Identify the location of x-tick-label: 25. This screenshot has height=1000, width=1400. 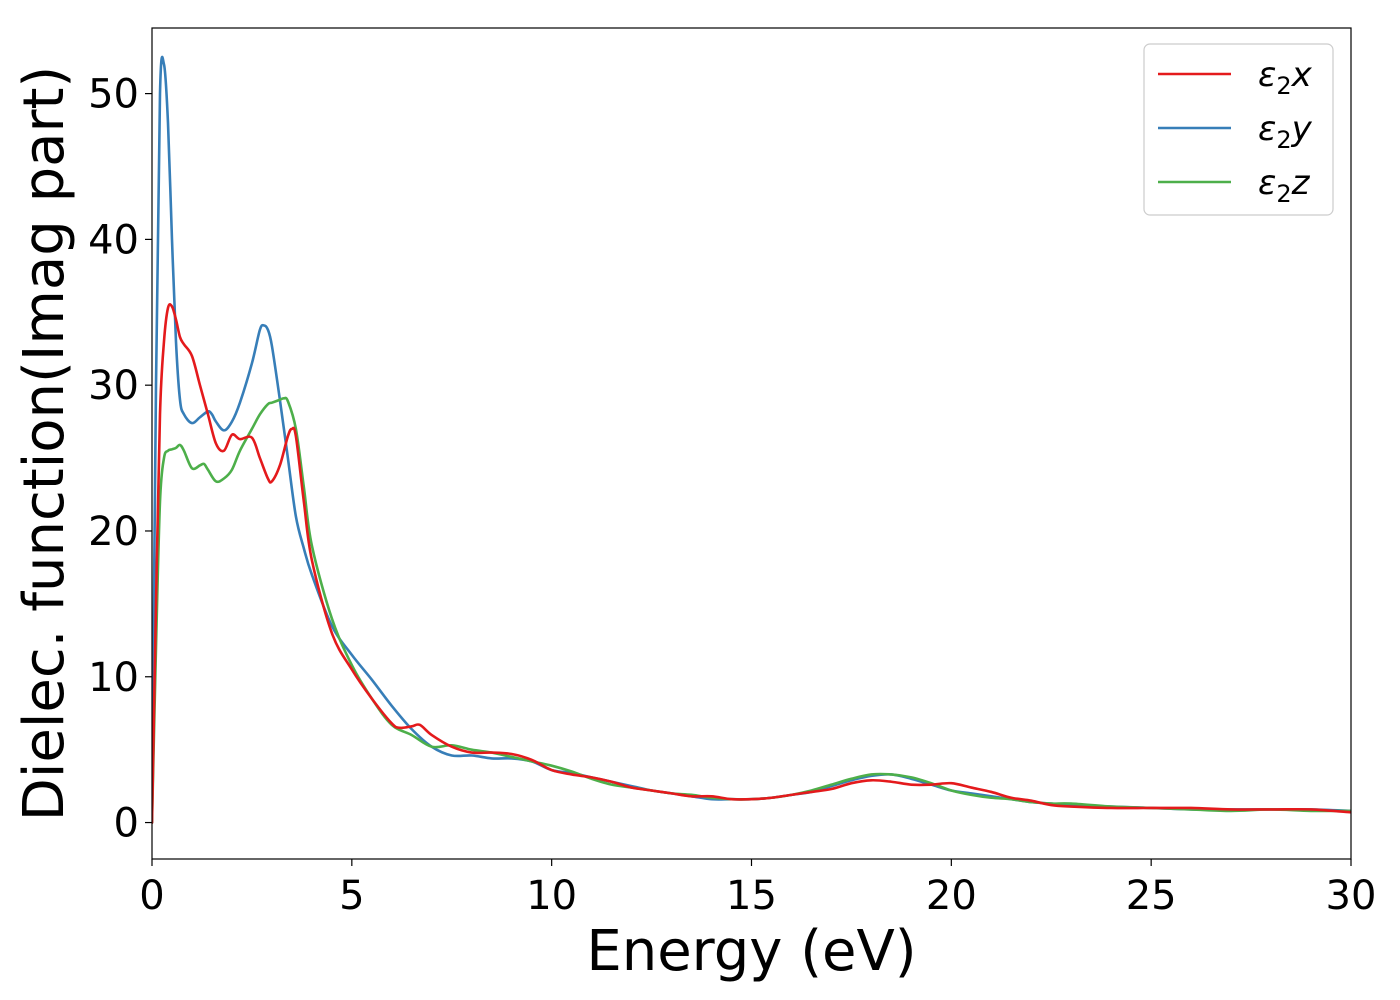
(1151, 896).